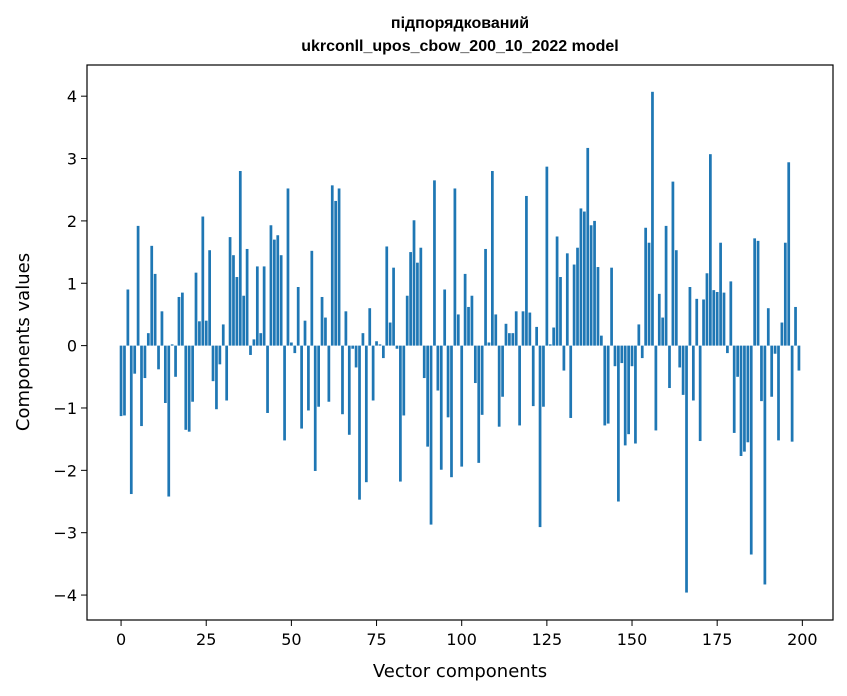 This screenshot has height=696, width=847. I want to click on x-tick-label: 100, so click(461, 639).